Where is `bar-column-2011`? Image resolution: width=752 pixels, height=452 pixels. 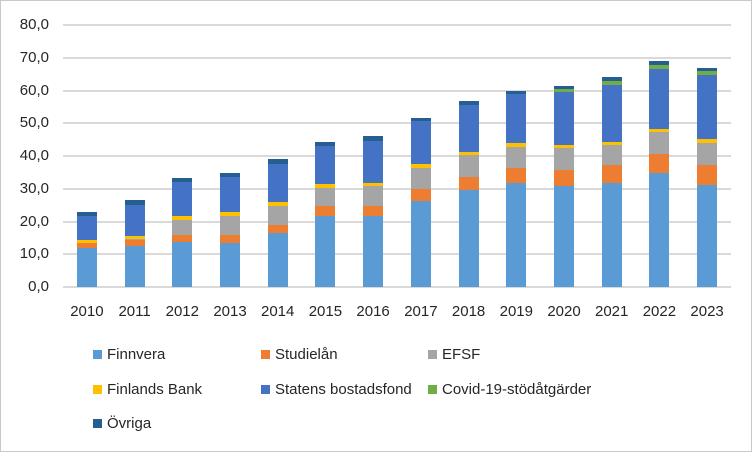
bar-column-2011 is located at coordinates (135, 156).